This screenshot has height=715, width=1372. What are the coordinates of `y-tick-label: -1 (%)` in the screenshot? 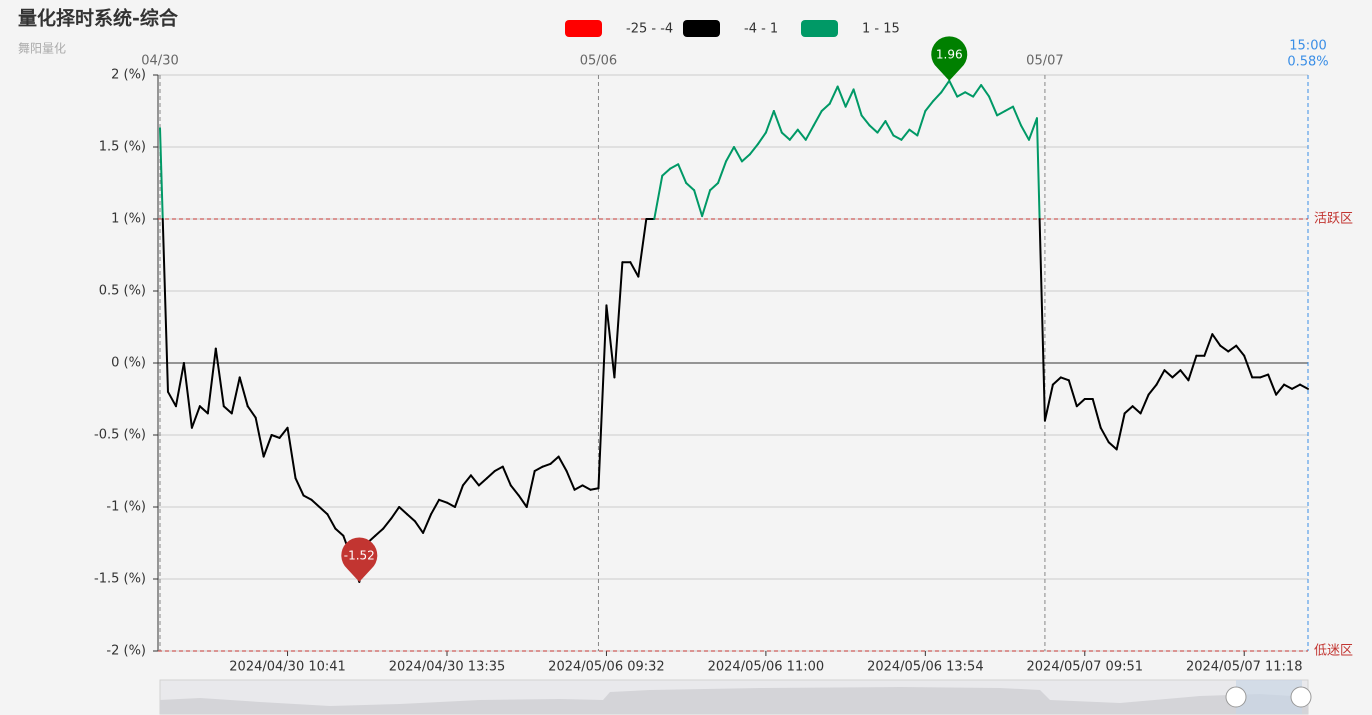 It's located at (126, 507).